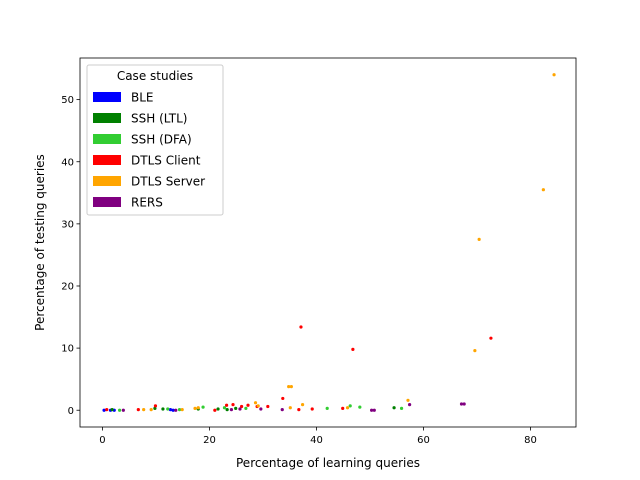 The image size is (640, 480). I want to click on y-tick-label: 50, so click(67, 100).